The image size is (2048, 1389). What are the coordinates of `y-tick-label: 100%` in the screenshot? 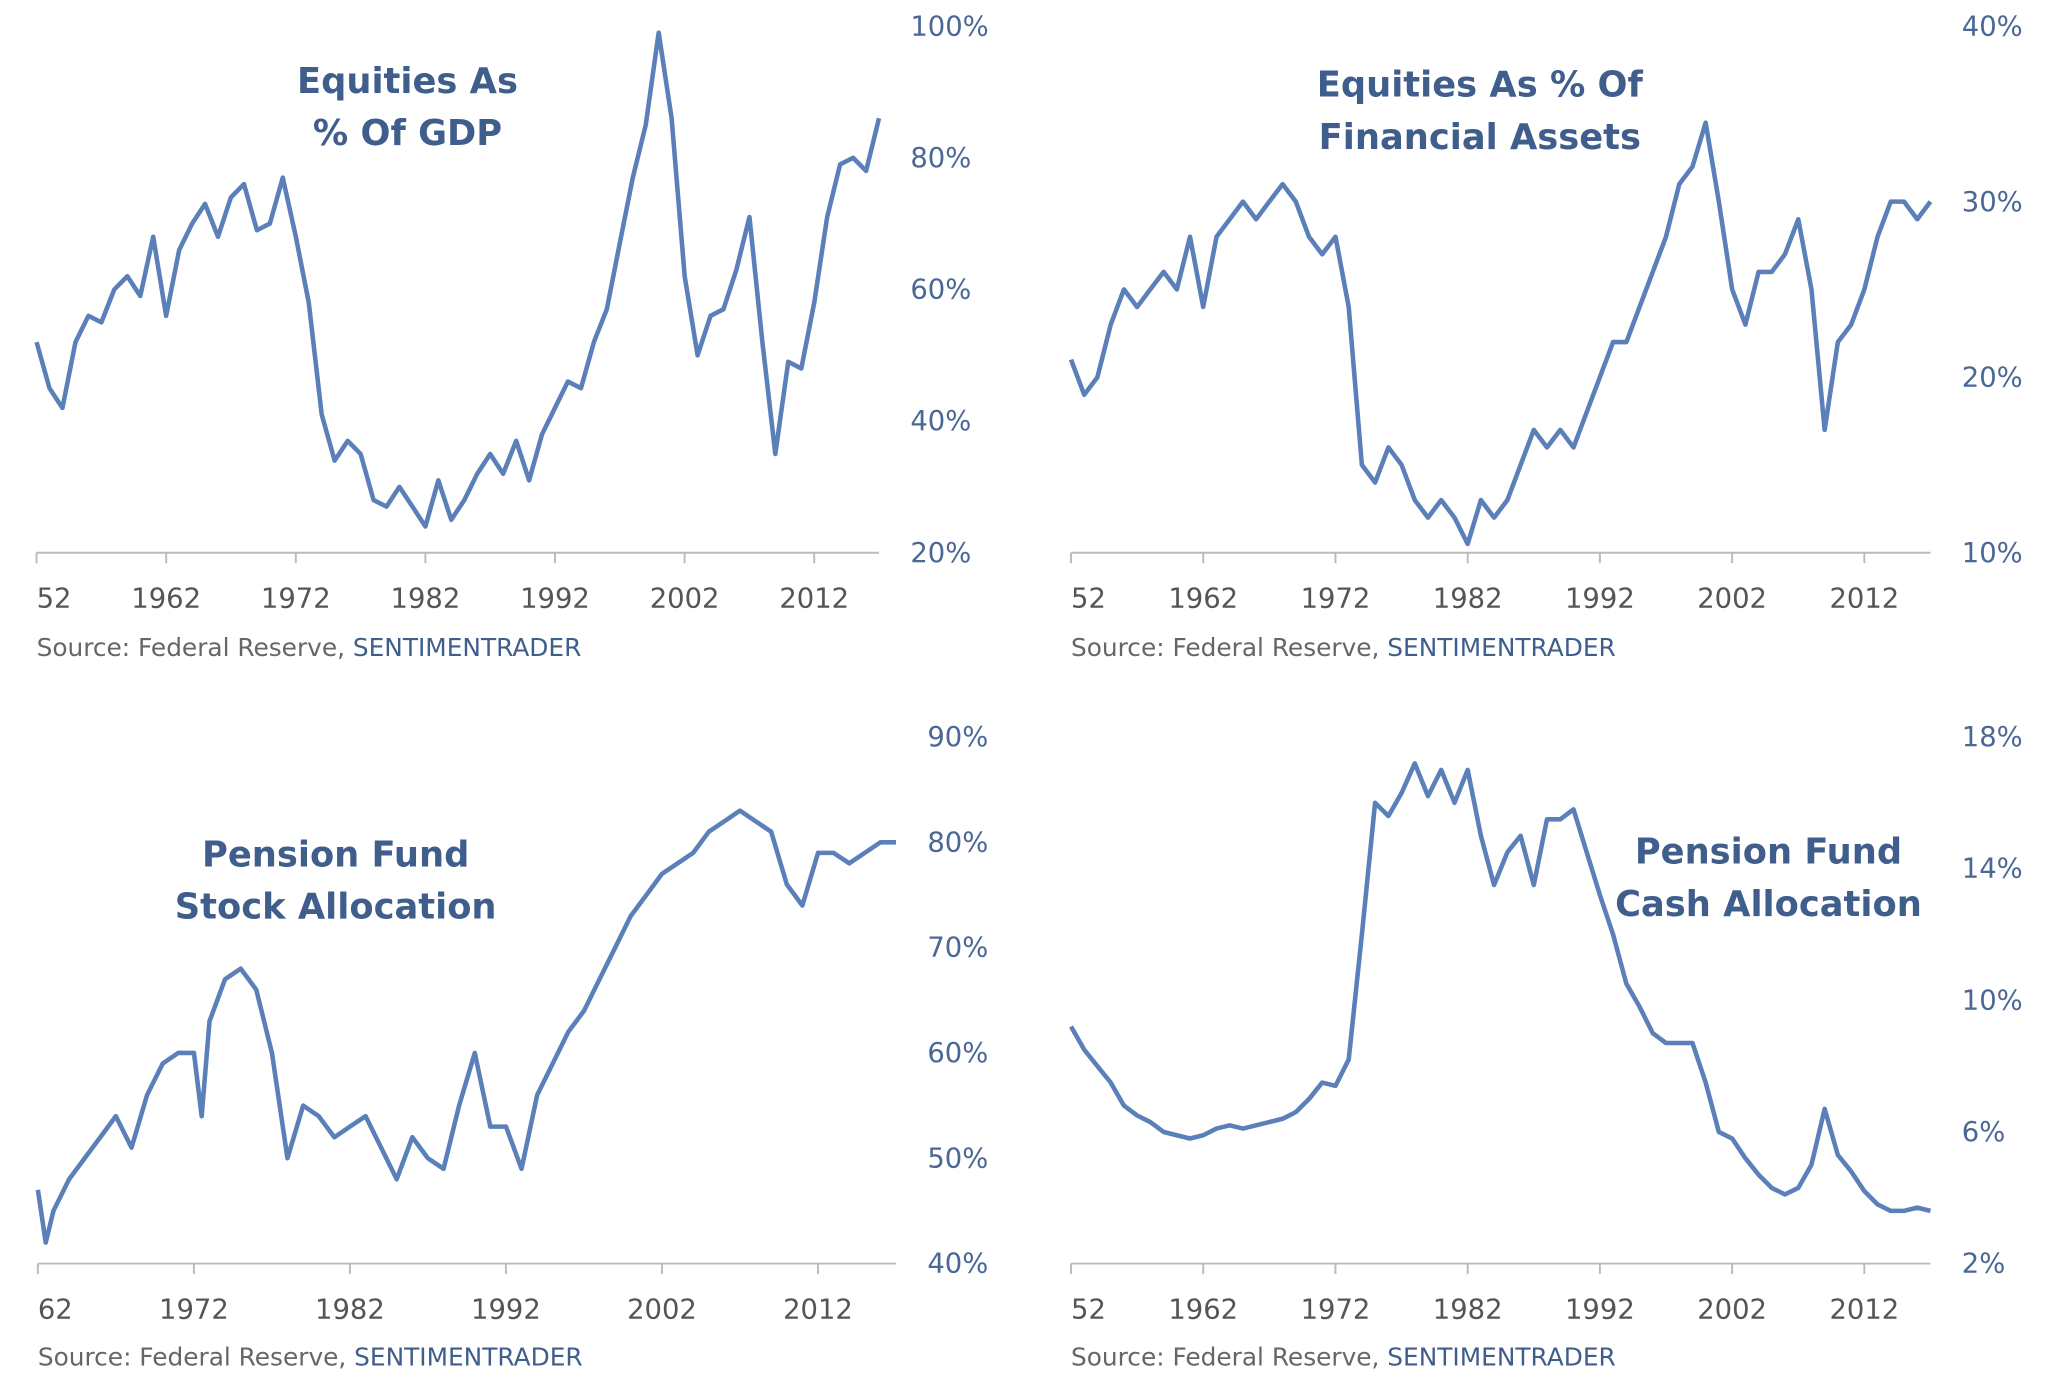 It's located at (949, 26).